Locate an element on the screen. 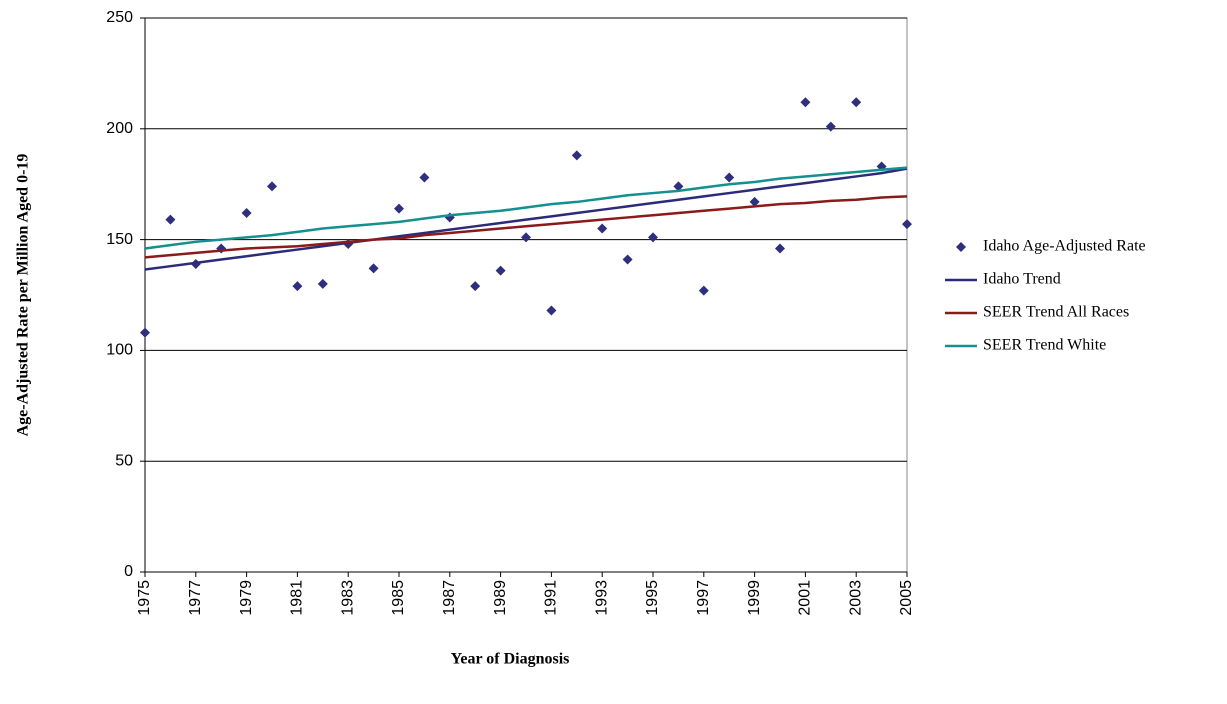  x-tick-label: 1975 is located at coordinates (144, 598).